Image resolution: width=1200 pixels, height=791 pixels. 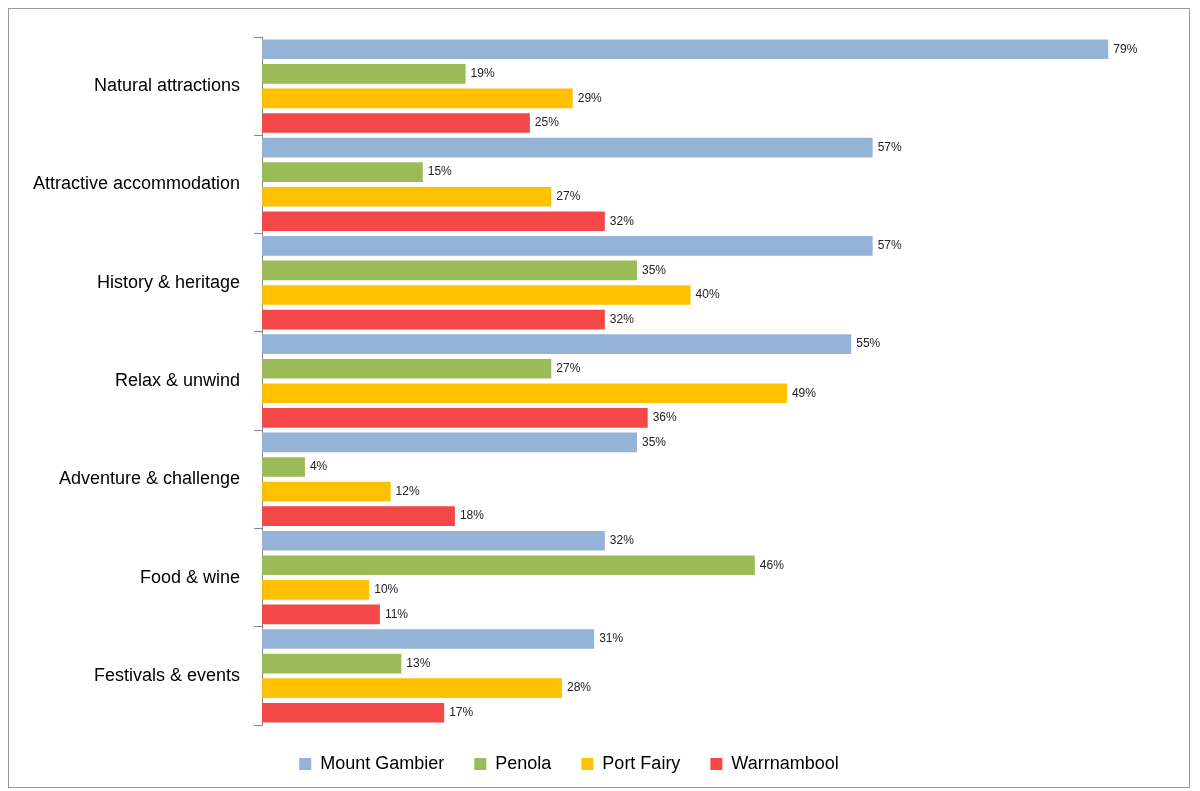 I want to click on y-tick-label: Adventure & challenge, so click(x=149, y=478).